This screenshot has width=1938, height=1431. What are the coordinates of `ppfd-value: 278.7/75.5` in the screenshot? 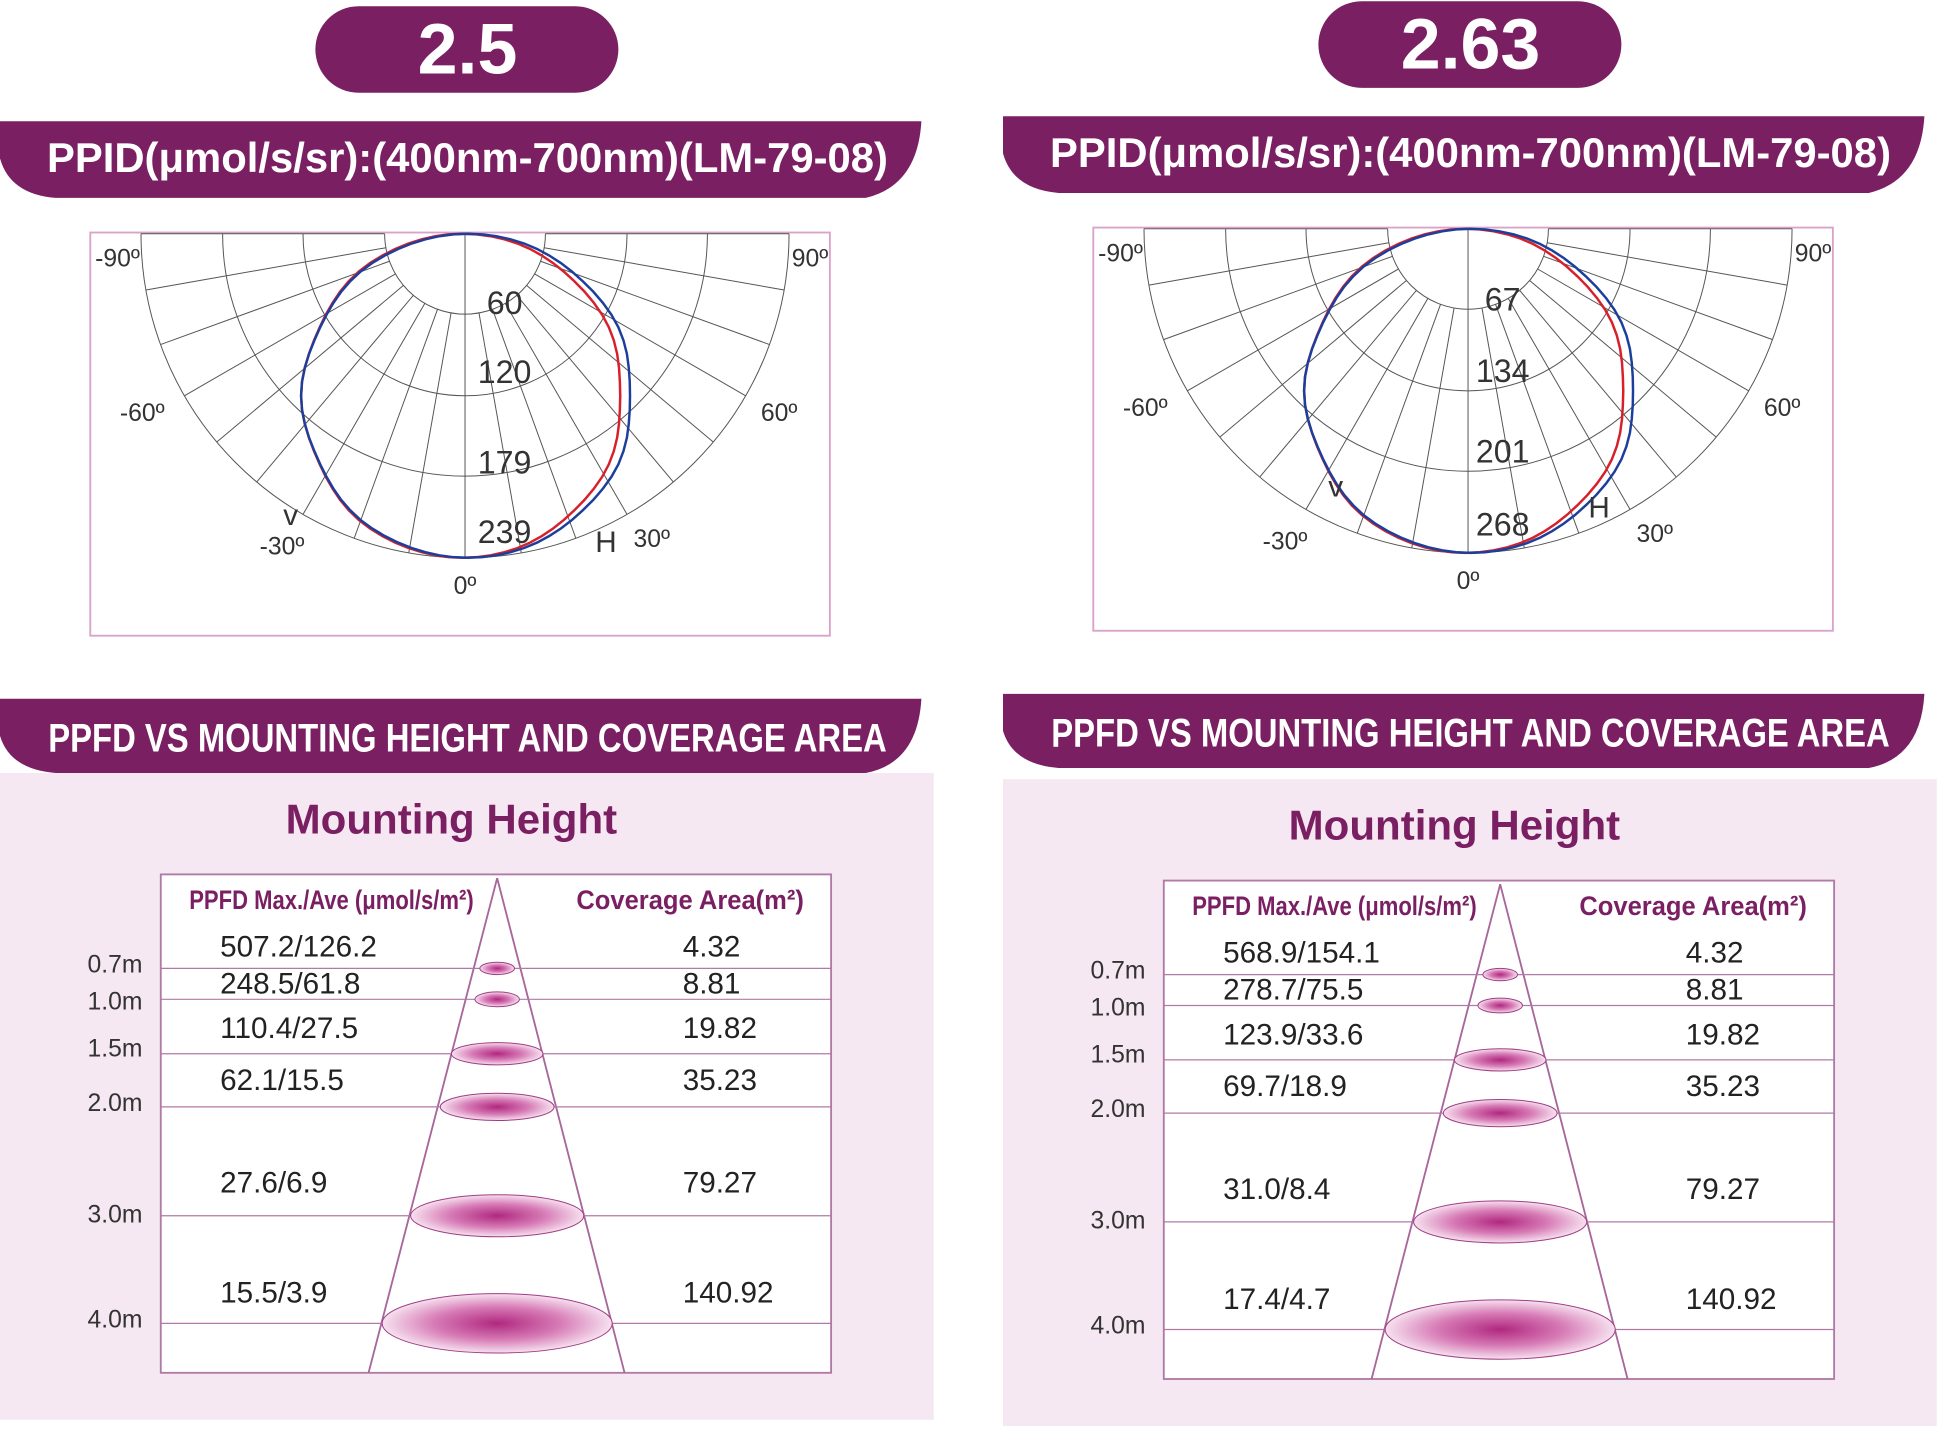 It's located at (1293, 990).